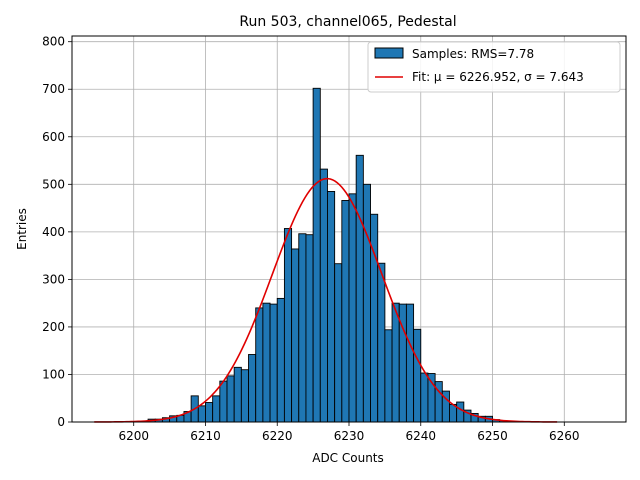 The width and height of the screenshot is (640, 480). Describe the element at coordinates (133, 436) in the screenshot. I see `x-tick-label: 6200` at that location.